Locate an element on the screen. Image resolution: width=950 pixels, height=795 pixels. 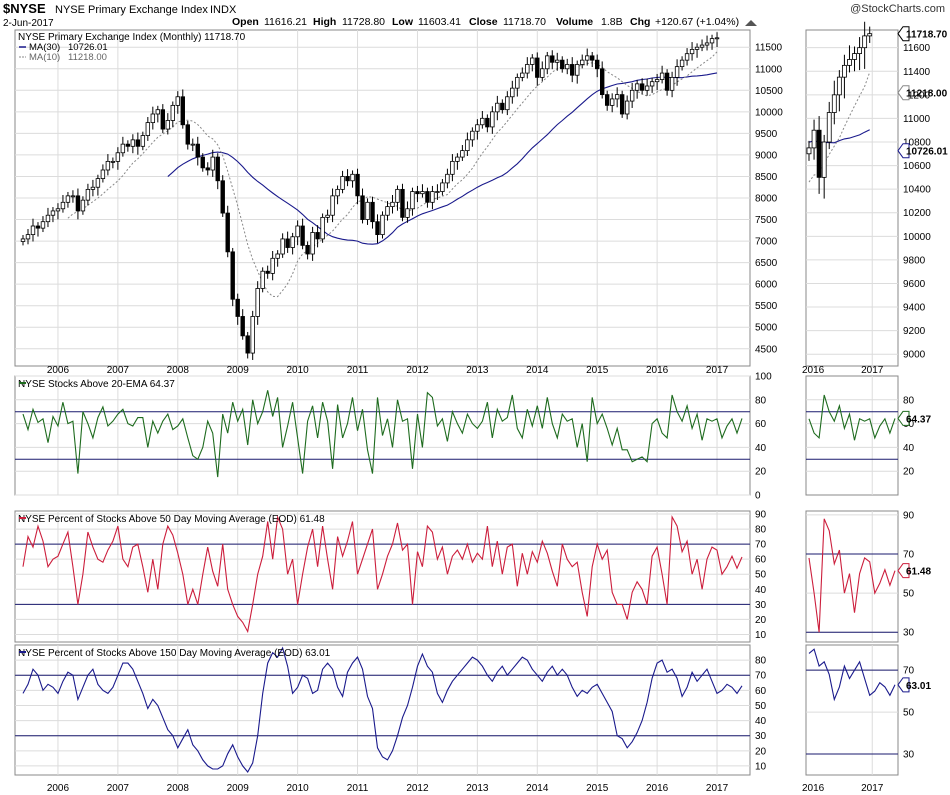
x-tick-label: 2006 is located at coordinates (58, 370).